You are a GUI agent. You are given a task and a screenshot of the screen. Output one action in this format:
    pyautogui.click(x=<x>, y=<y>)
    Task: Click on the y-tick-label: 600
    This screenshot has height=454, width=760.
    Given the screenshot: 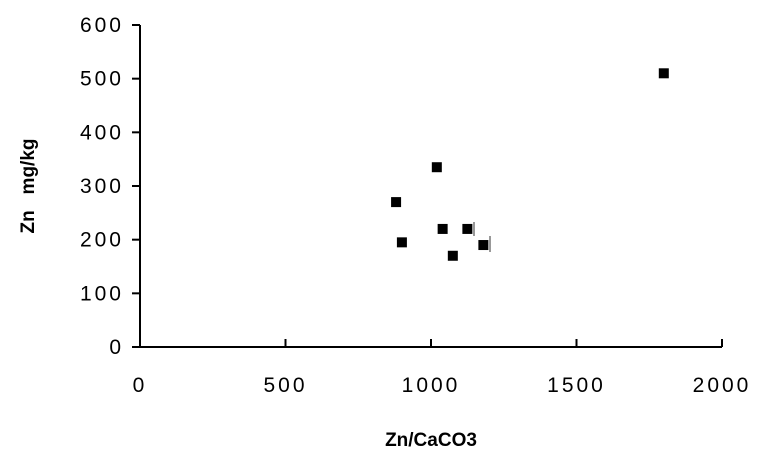 What is the action you would take?
    pyautogui.click(x=102, y=25)
    